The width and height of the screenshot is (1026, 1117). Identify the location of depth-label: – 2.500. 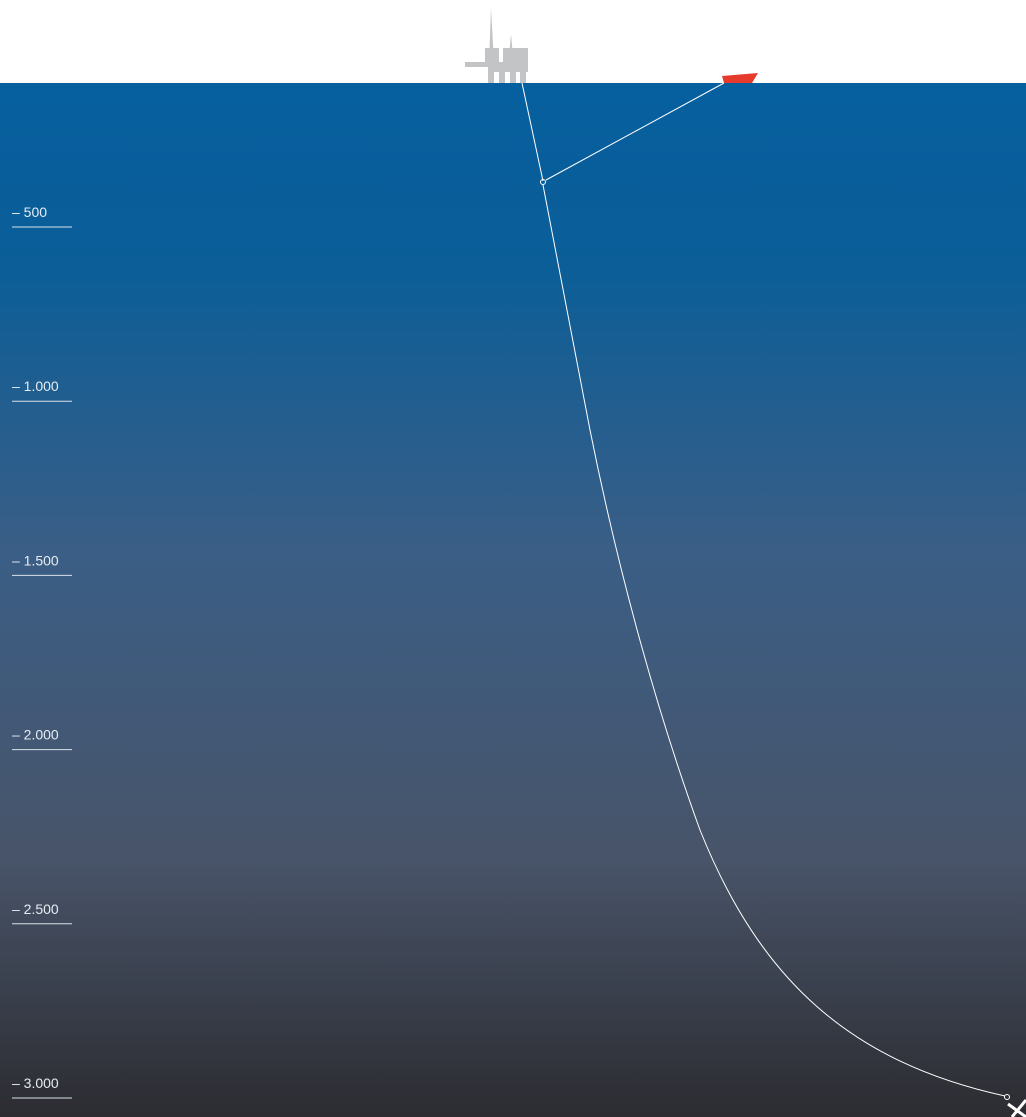
(35, 909).